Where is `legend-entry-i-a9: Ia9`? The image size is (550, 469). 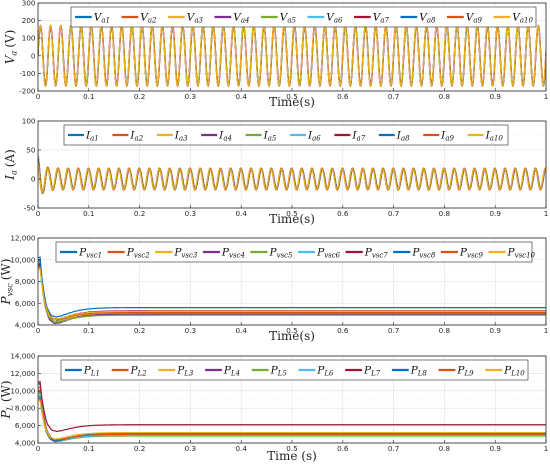
legend-entry-i-a9: Ia9 is located at coordinates (447, 136).